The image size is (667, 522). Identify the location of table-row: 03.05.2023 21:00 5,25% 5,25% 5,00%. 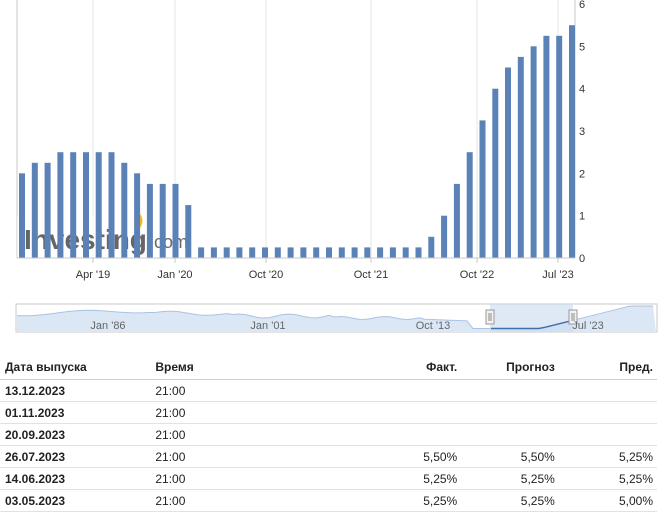
(328, 500).